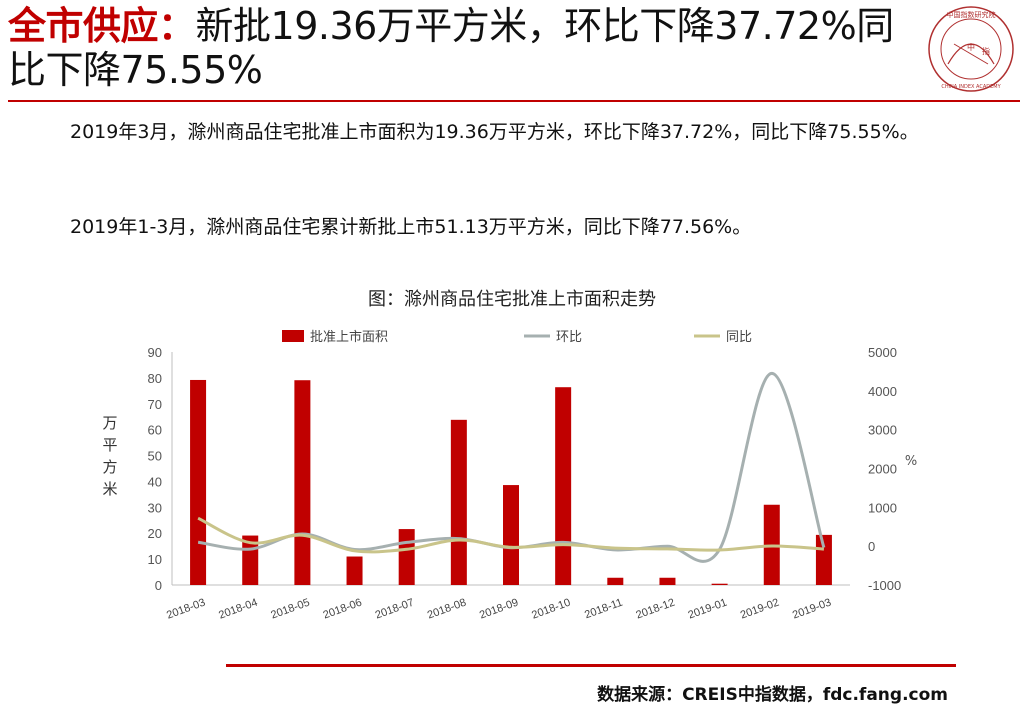 The height and width of the screenshot is (709, 1024). What do you see at coordinates (772, 695) in the screenshot?
I see `data-source: 数据来源：CREIS中指数据，fdc.fang.com` at bounding box center [772, 695].